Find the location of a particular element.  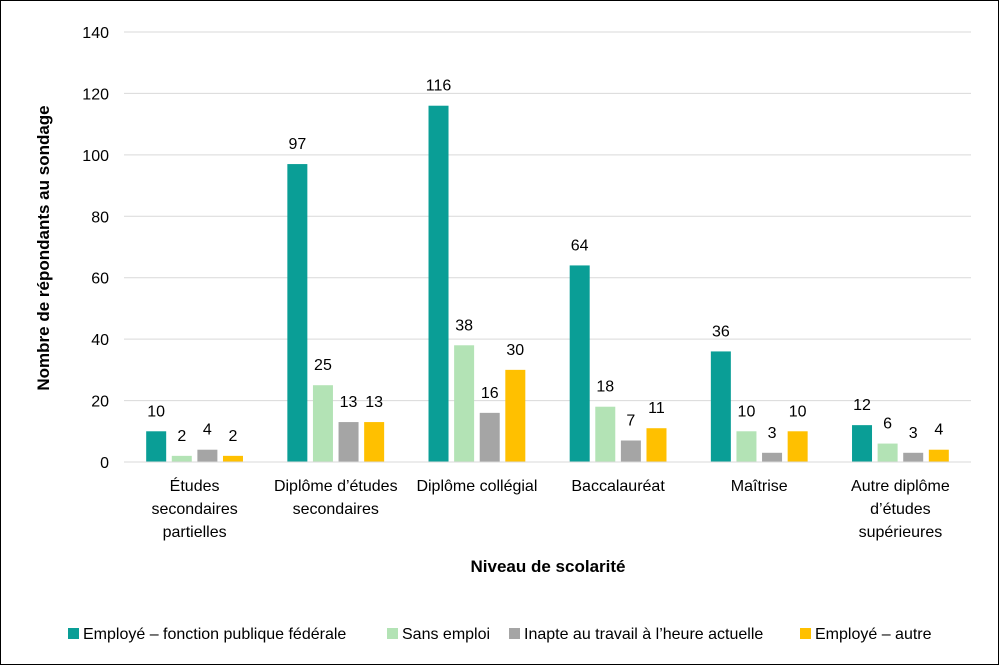

data-label: 25 is located at coordinates (323, 365).